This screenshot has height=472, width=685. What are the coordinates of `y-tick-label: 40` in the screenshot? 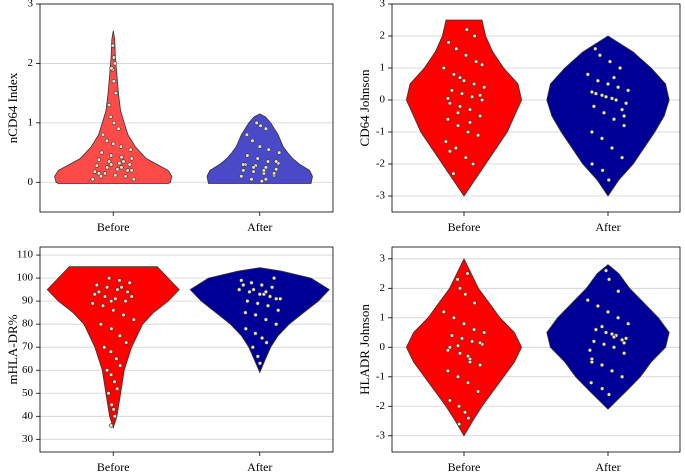 It's located at (28, 416).